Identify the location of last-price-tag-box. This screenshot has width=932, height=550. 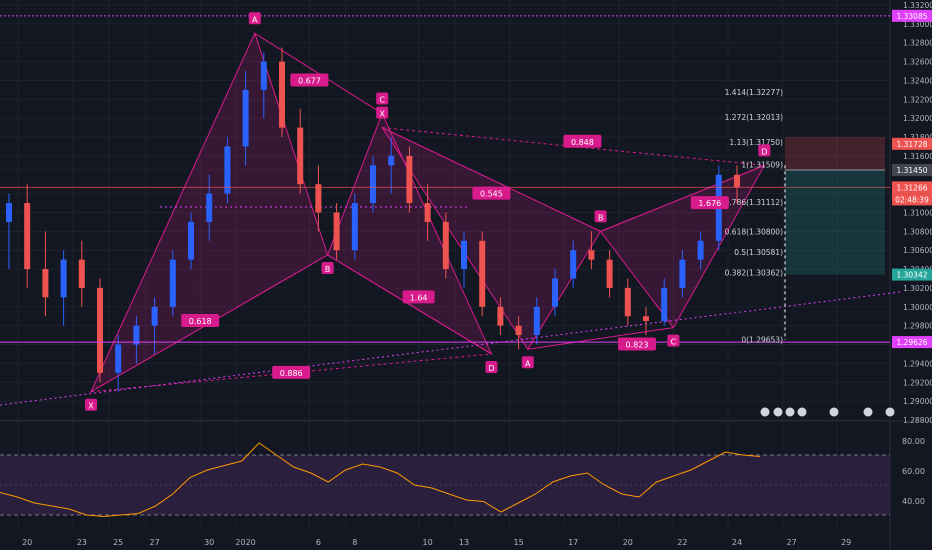
(912, 187).